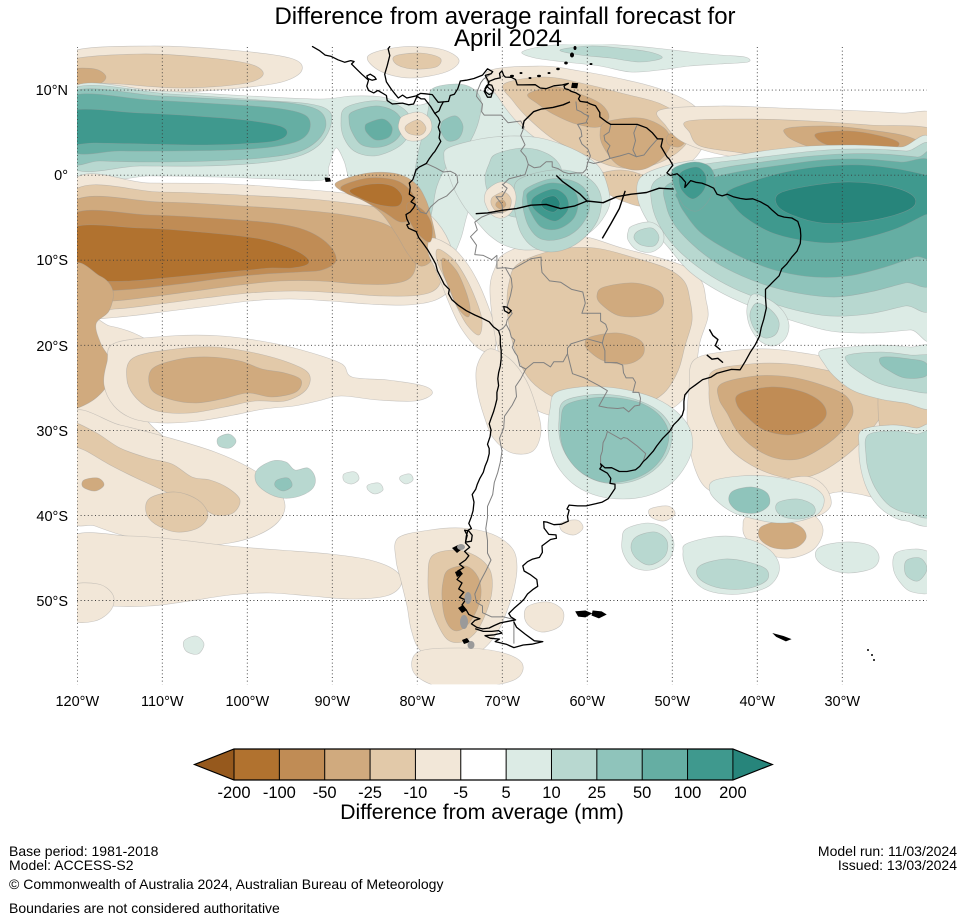  Describe the element at coordinates (332, 702) in the screenshot. I see `svg-text: 90°W` at that location.